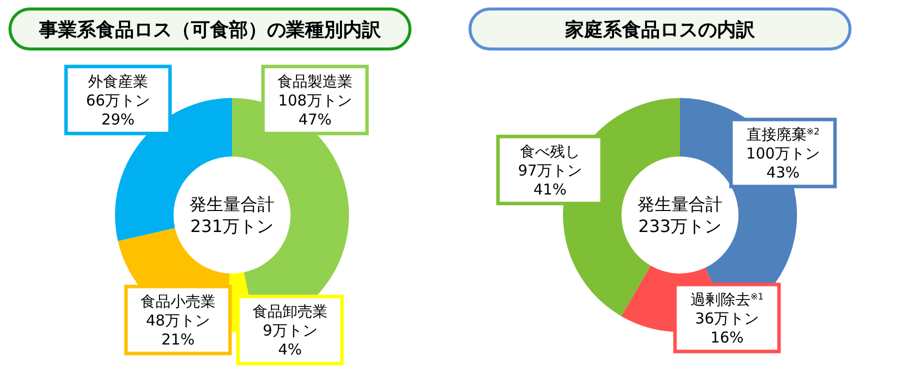  I want to click on data-label: 9万トン 4%, so click(290, 340).